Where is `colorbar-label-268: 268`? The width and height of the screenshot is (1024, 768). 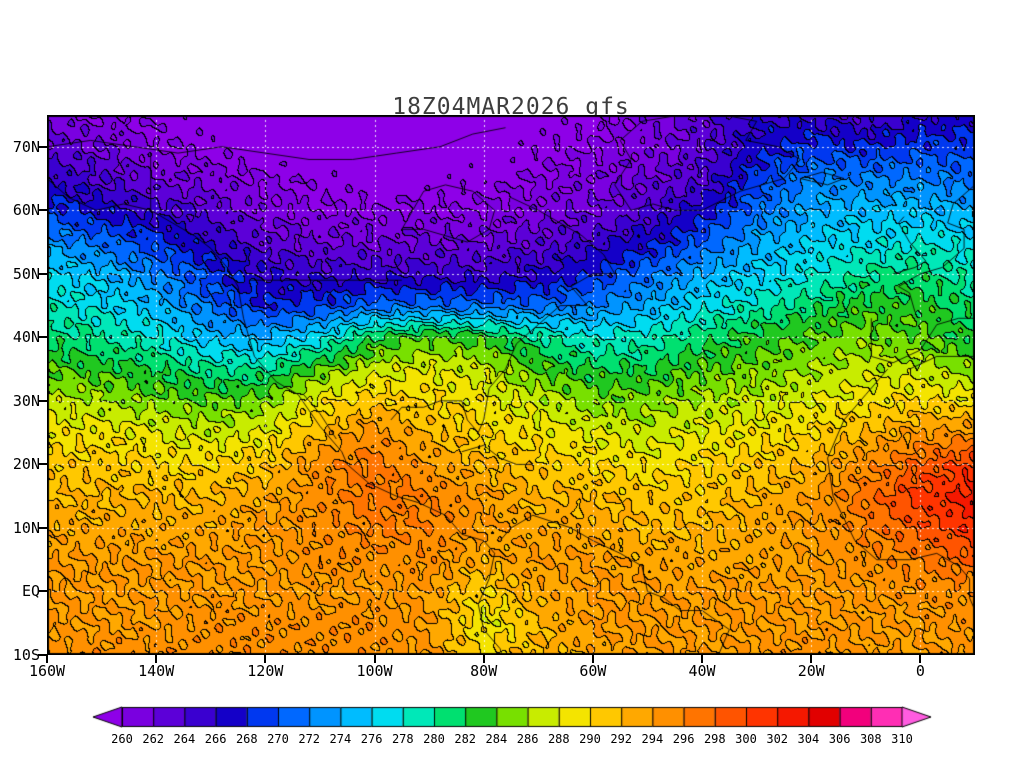 colorbar-label-268: 268 is located at coordinates (246, 739).